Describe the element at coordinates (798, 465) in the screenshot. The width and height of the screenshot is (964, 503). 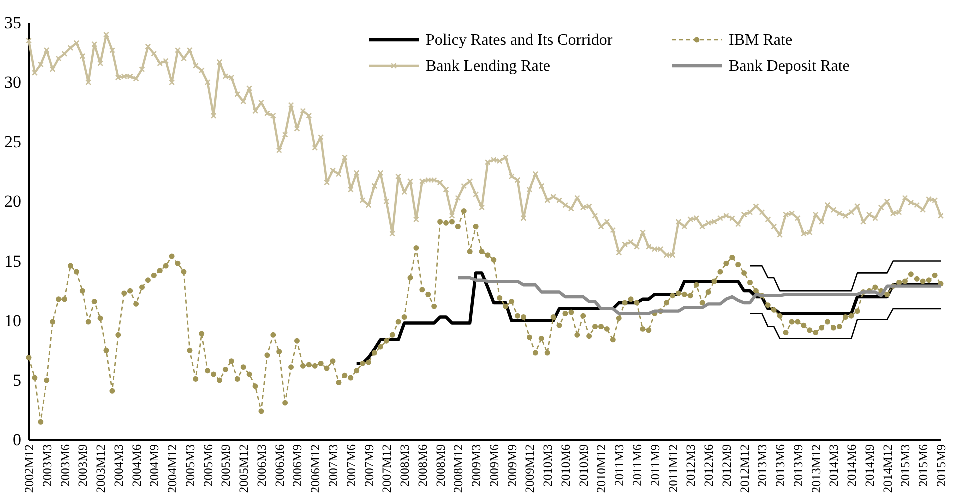
I see `x-tick-label: 2013M9` at that location.